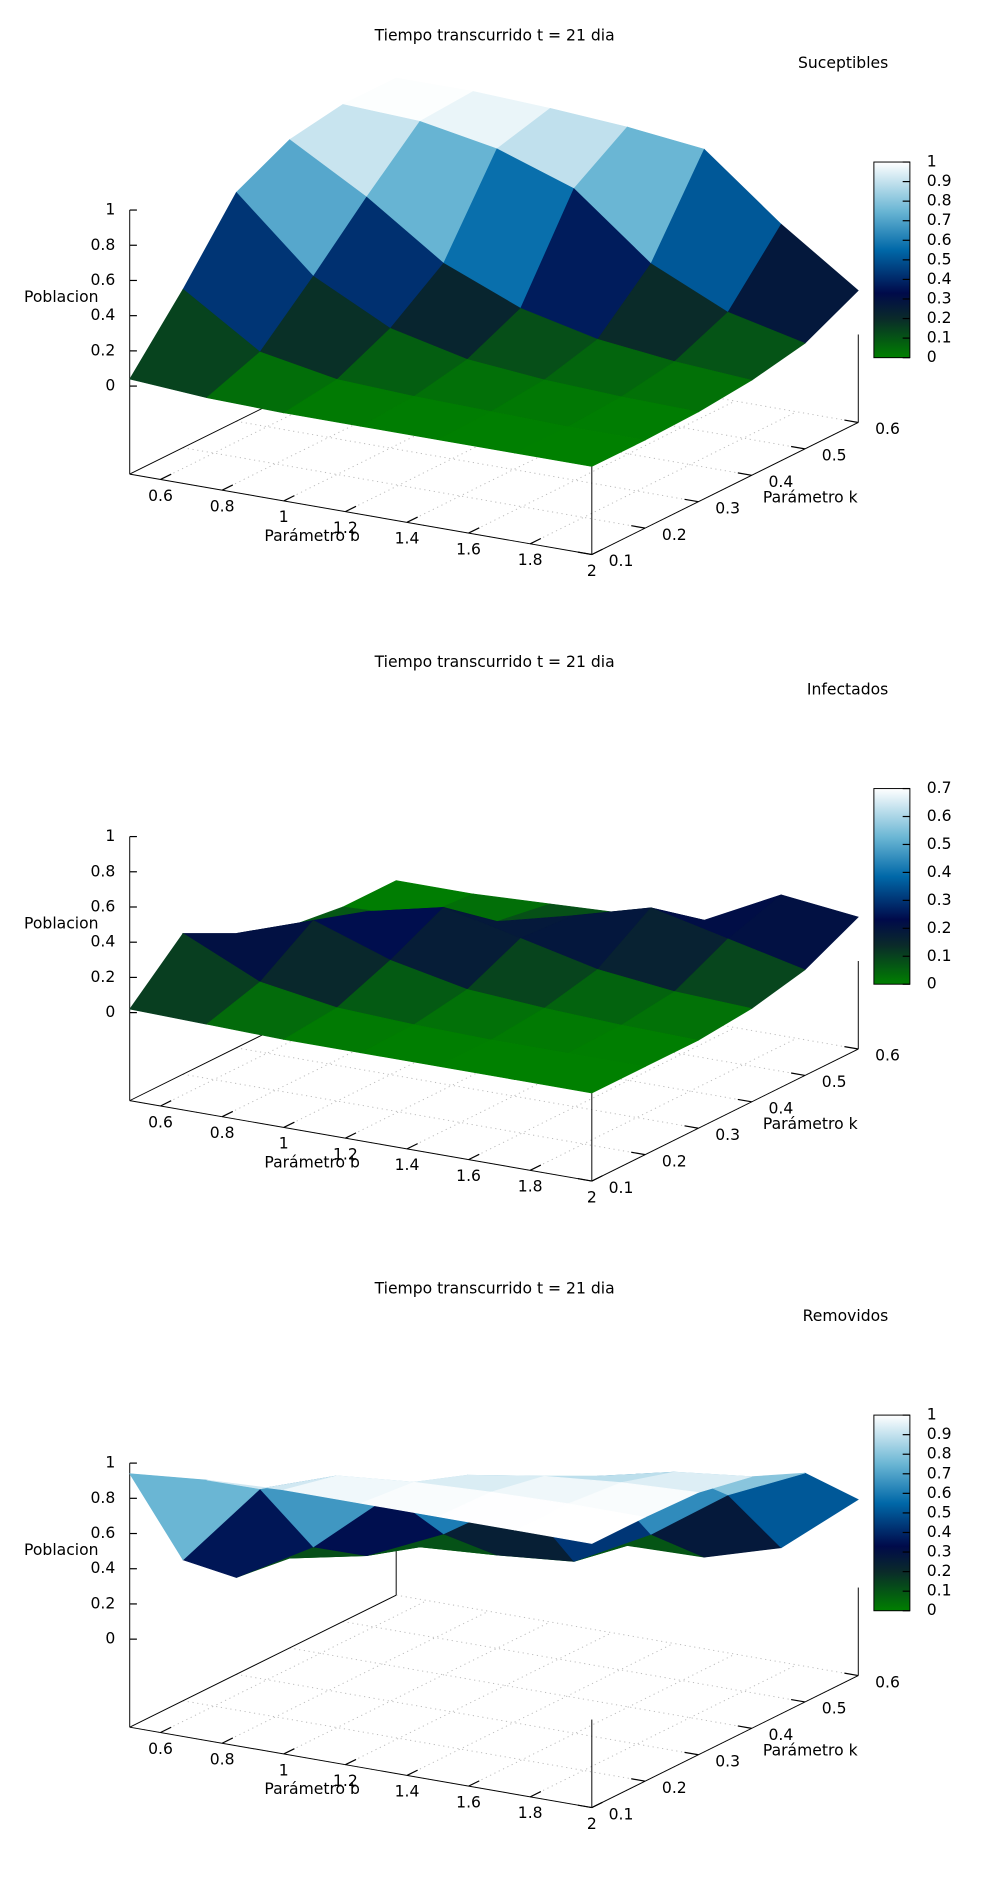  I want to click on colorbar-tick-label: 0, so click(932, 984).